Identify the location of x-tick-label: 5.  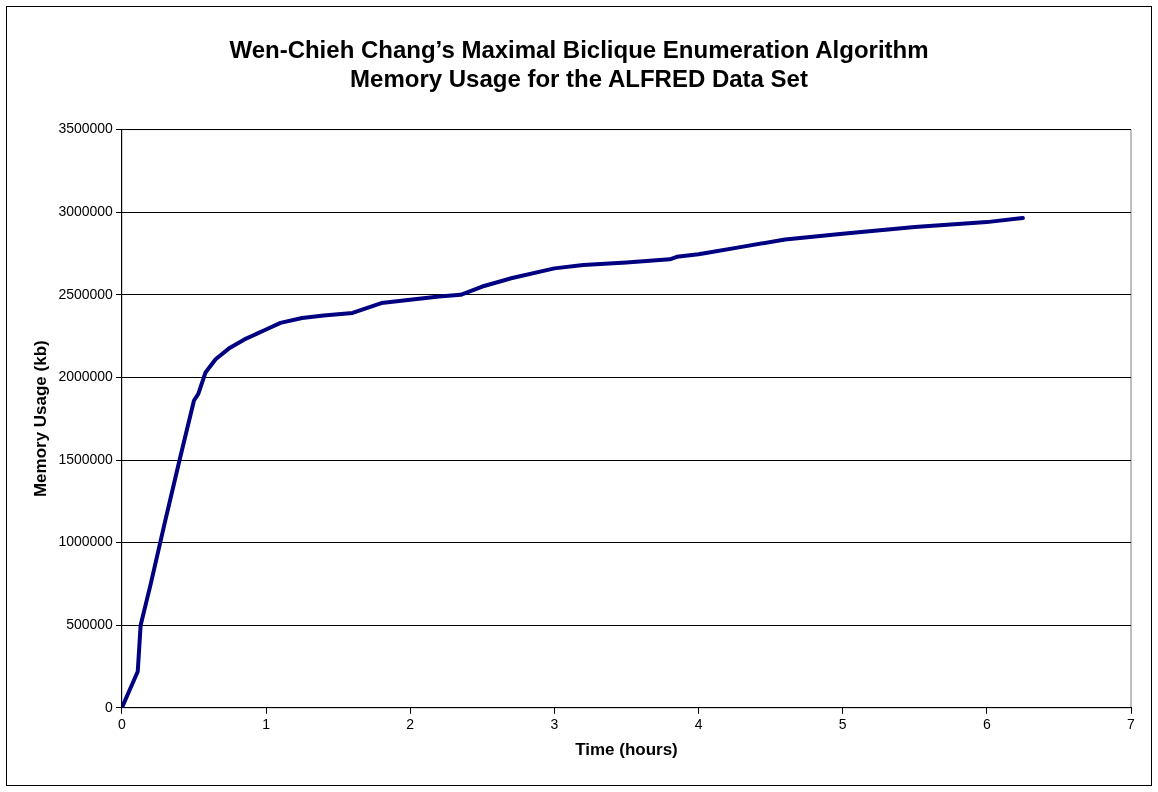
(842, 724).